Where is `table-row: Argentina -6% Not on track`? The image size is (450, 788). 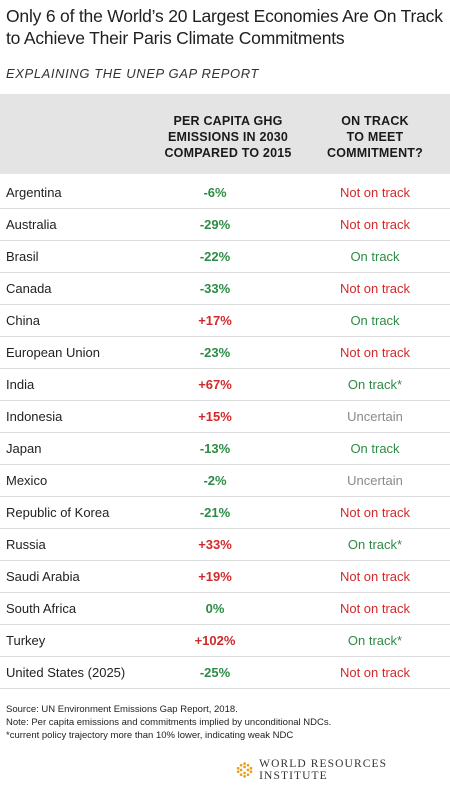
table-row: Argentina -6% Not on track is located at coordinates (225, 193).